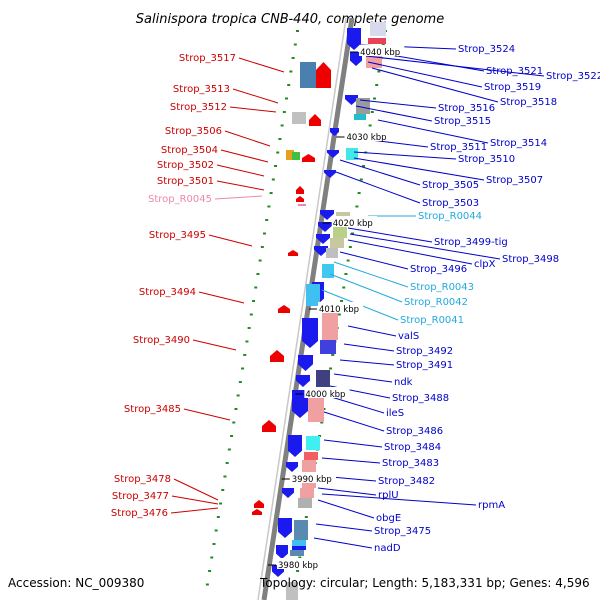  Describe the element at coordinates (450, 203) in the screenshot. I see `right-gene-label: Strop_3503` at that location.